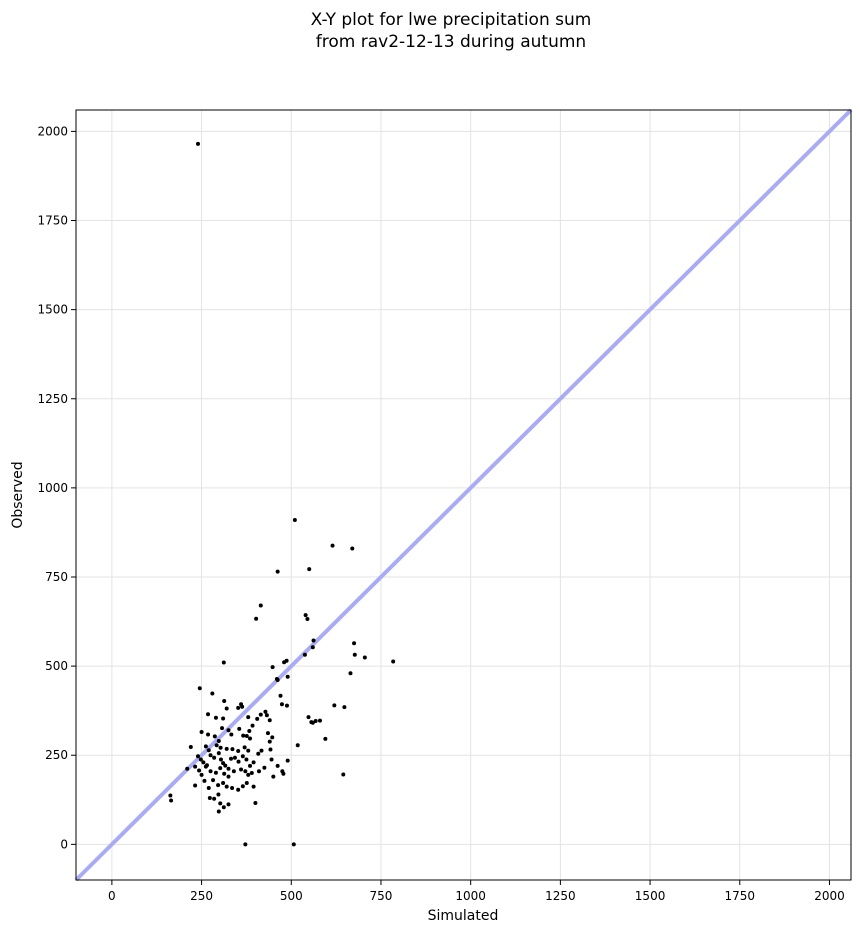  What do you see at coordinates (829, 896) in the screenshot?
I see `x-tick-label: 2000` at bounding box center [829, 896].